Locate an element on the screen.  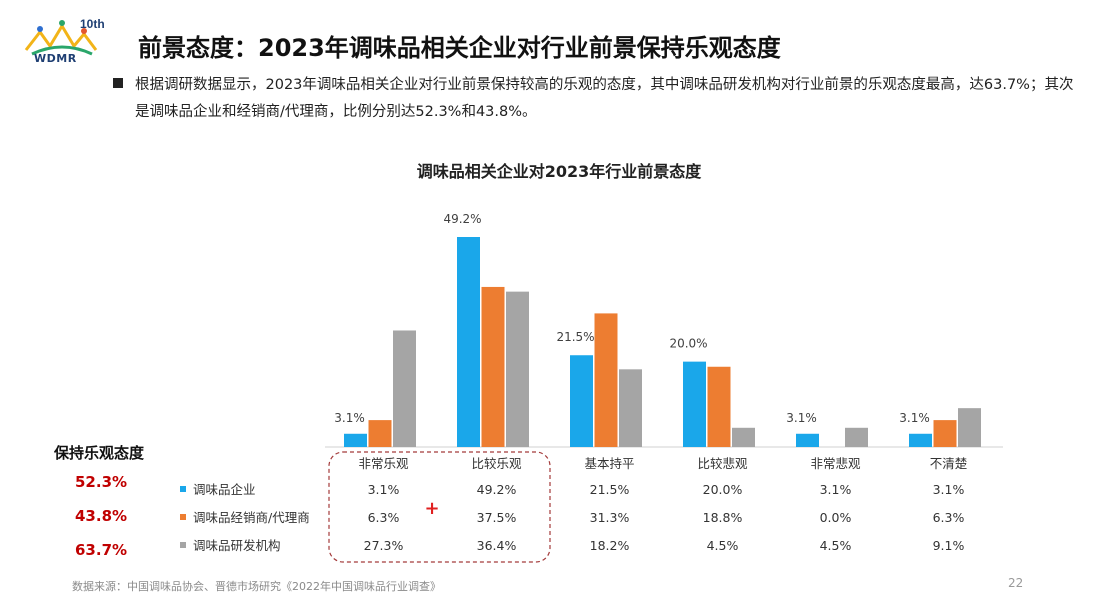
category-label-2: 比较乐观 is located at coordinates (496, 463).